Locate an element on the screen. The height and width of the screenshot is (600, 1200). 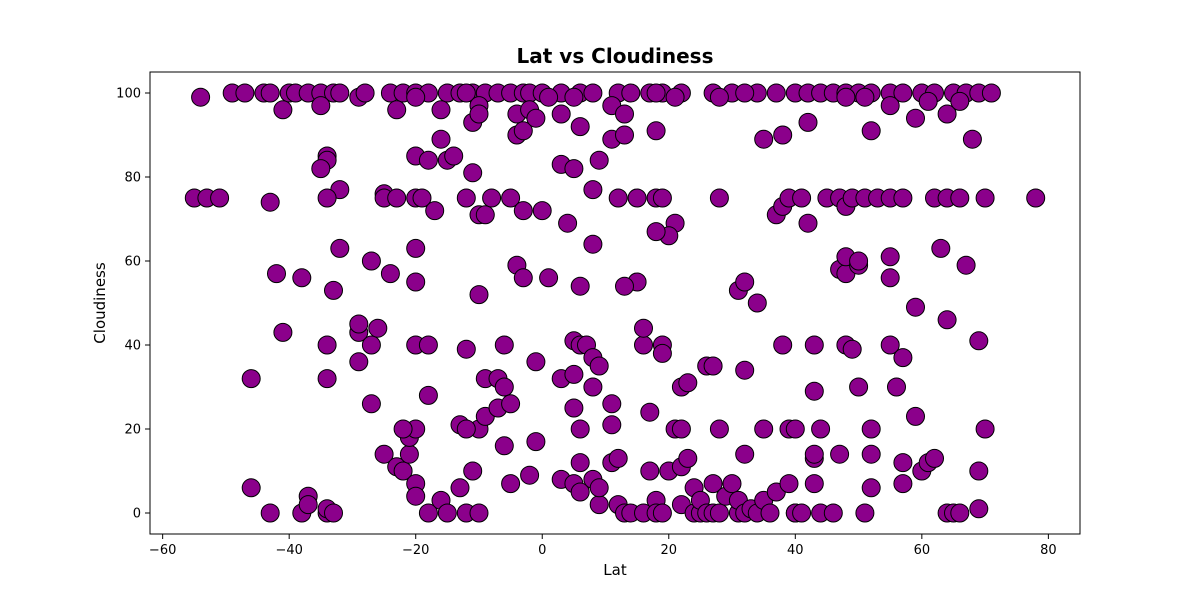
y-tick-label: 20 is located at coordinates (132, 430).